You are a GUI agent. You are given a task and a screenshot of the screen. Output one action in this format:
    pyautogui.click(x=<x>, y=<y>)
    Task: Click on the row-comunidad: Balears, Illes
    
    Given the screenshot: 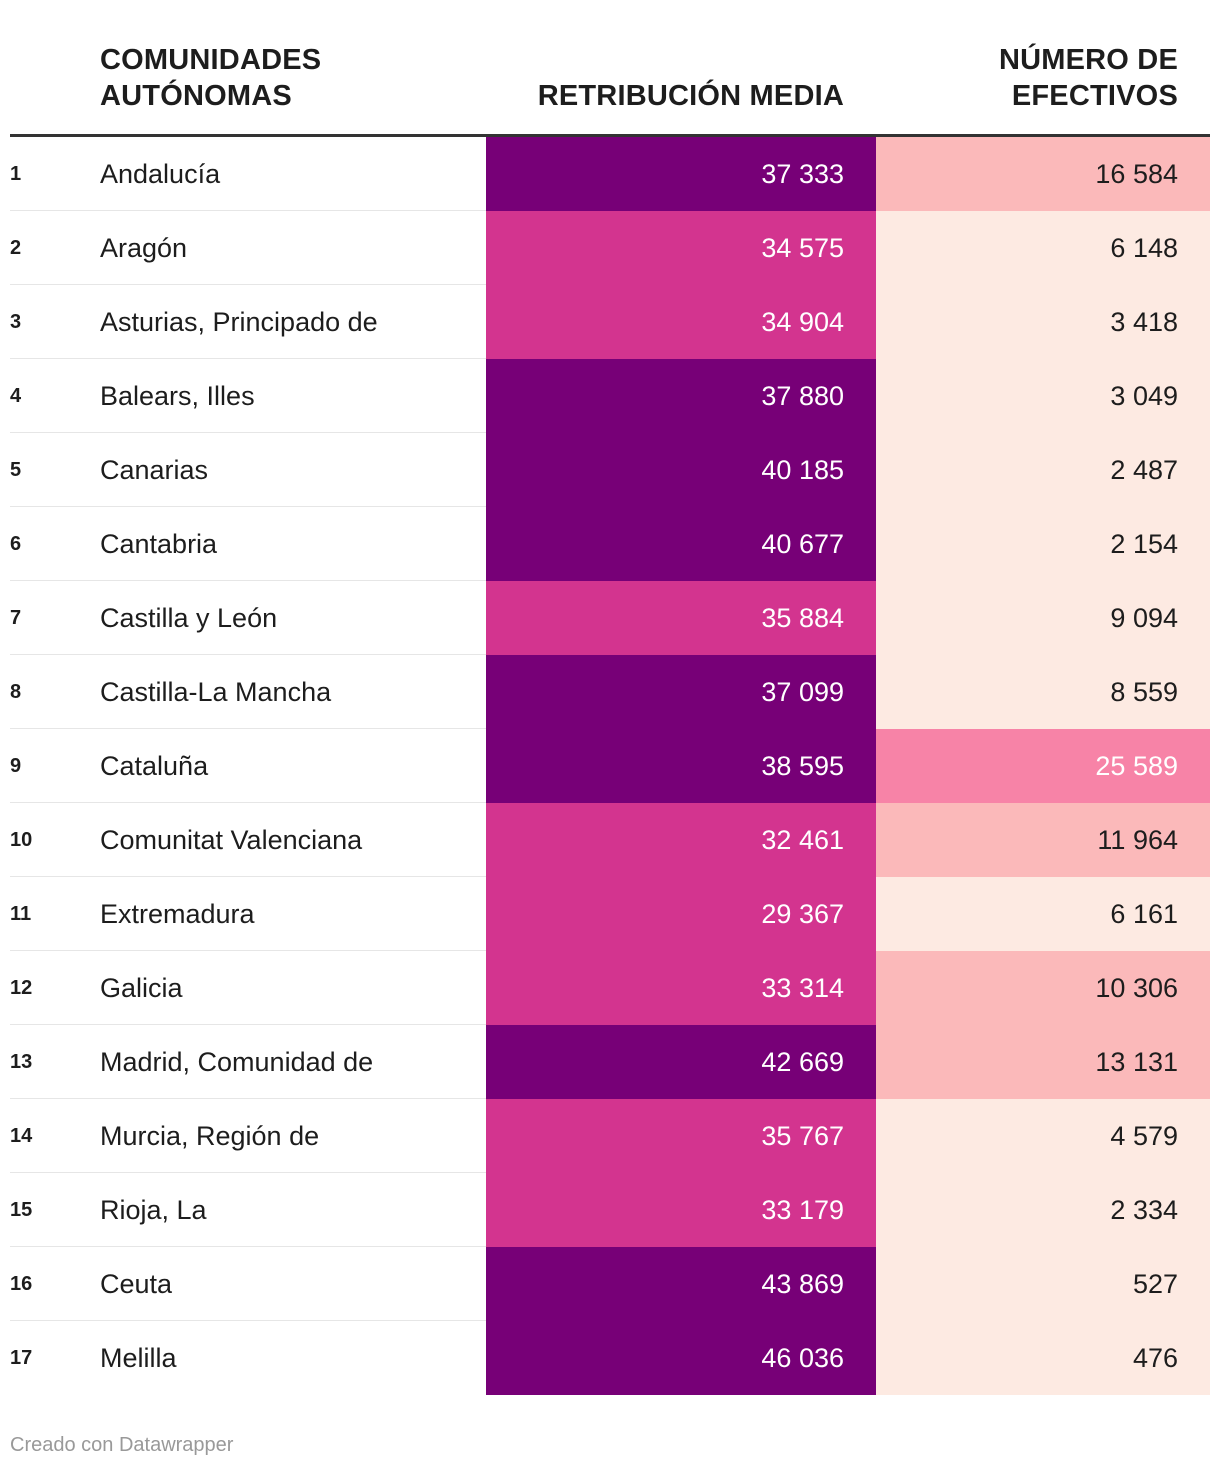 What is the action you would take?
    pyautogui.click(x=177, y=396)
    